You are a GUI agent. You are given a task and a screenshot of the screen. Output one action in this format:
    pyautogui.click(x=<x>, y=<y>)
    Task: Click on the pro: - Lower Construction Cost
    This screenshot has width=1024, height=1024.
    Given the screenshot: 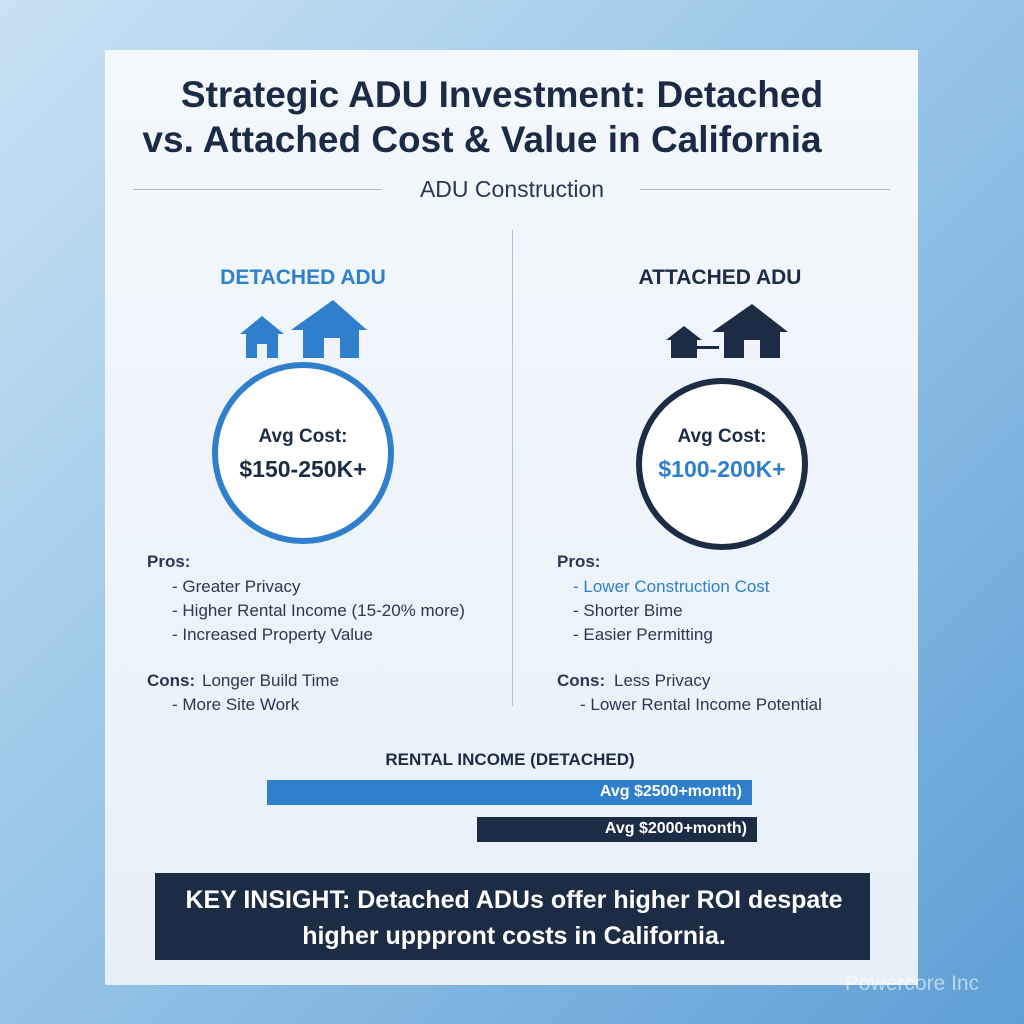 What is the action you would take?
    pyautogui.click(x=671, y=586)
    